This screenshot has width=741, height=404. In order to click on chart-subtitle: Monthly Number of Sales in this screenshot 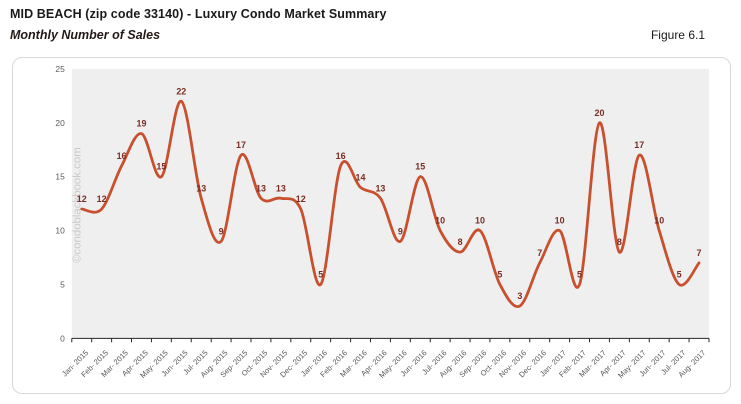, I will do `click(85, 35)`.